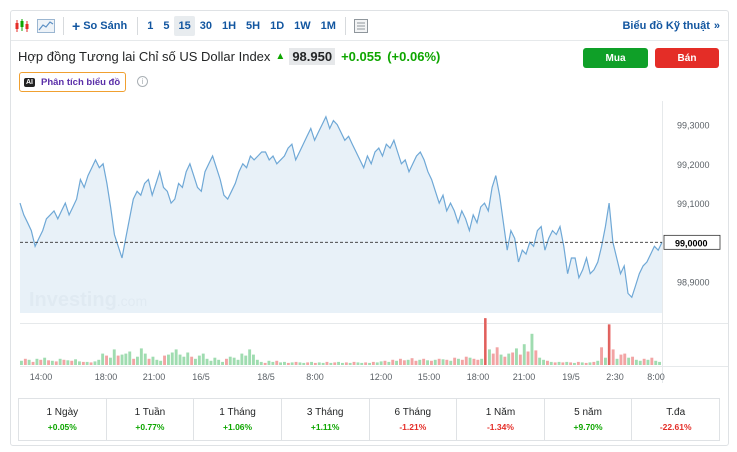 The width and height of the screenshot is (737, 452). I want to click on period-1w: 1W, so click(302, 25).